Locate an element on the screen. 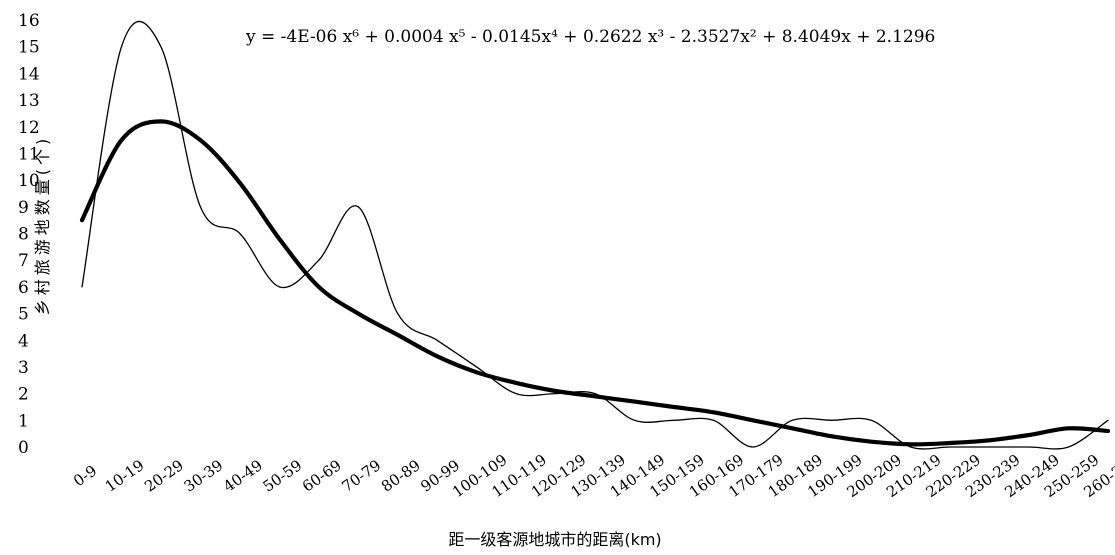 The height and width of the screenshot is (555, 1115). x-tick-label: 70-79 is located at coordinates (361, 476).